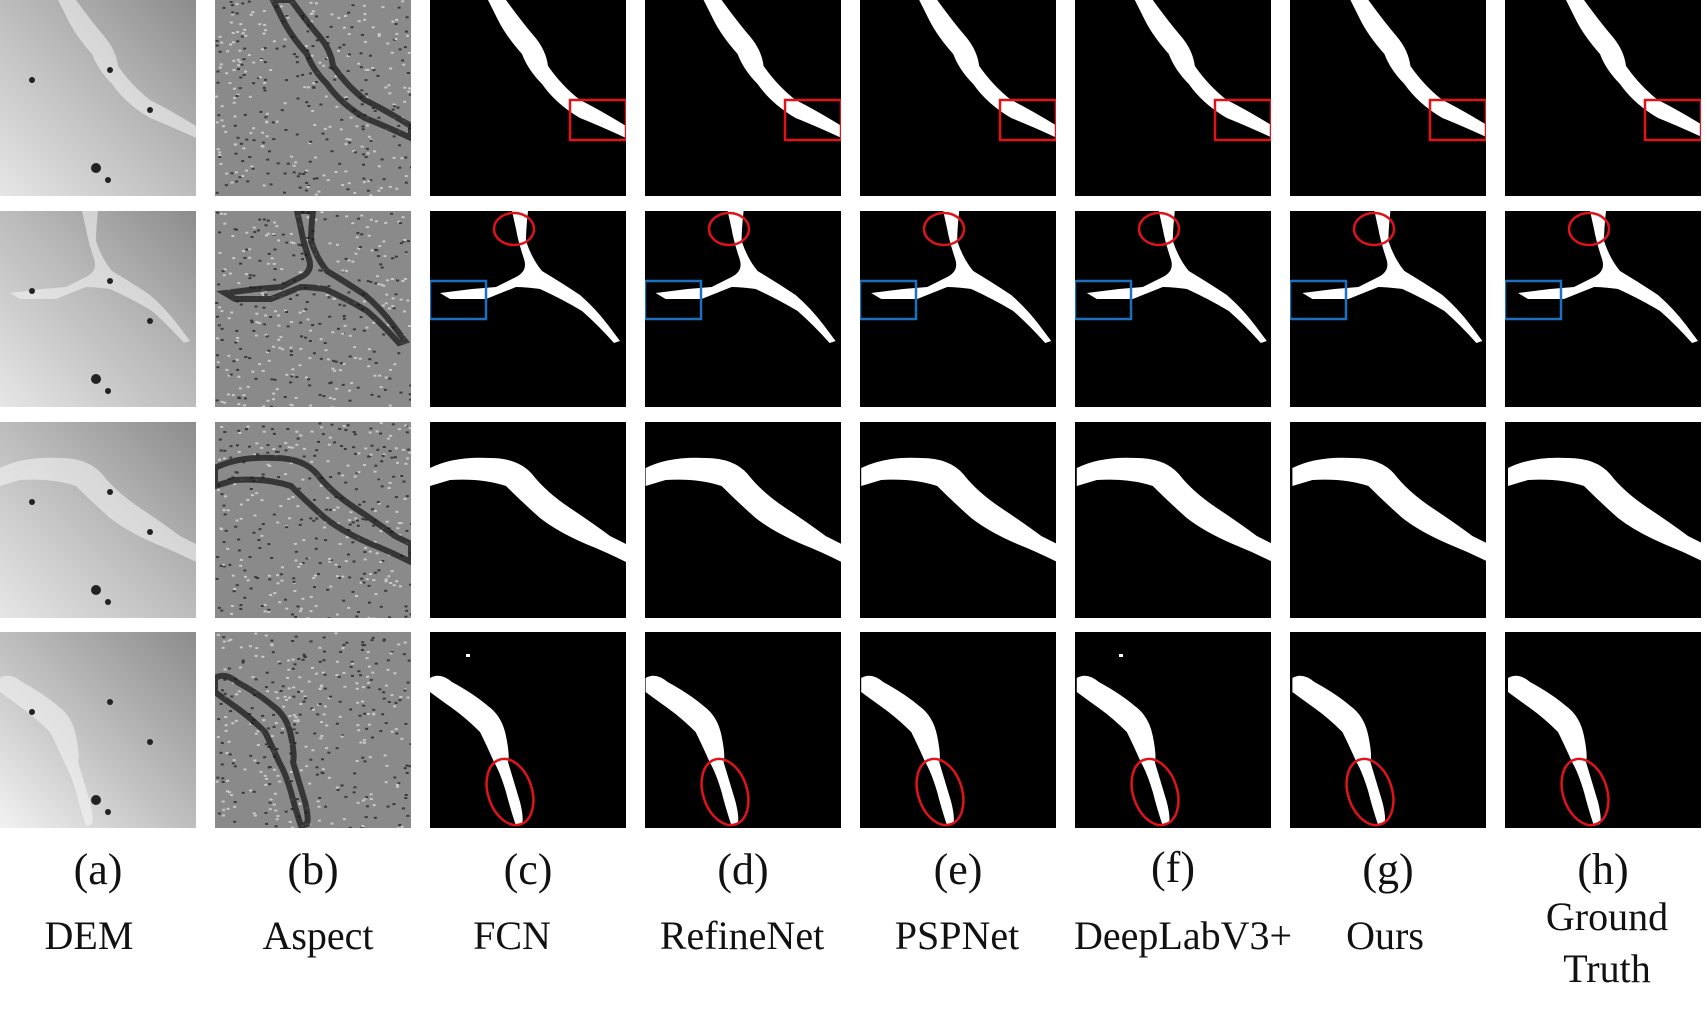 The width and height of the screenshot is (1706, 1013). Describe the element at coordinates (1183, 935) in the screenshot. I see `label-name-deeplabv3plus: DeepLabV3+` at that location.